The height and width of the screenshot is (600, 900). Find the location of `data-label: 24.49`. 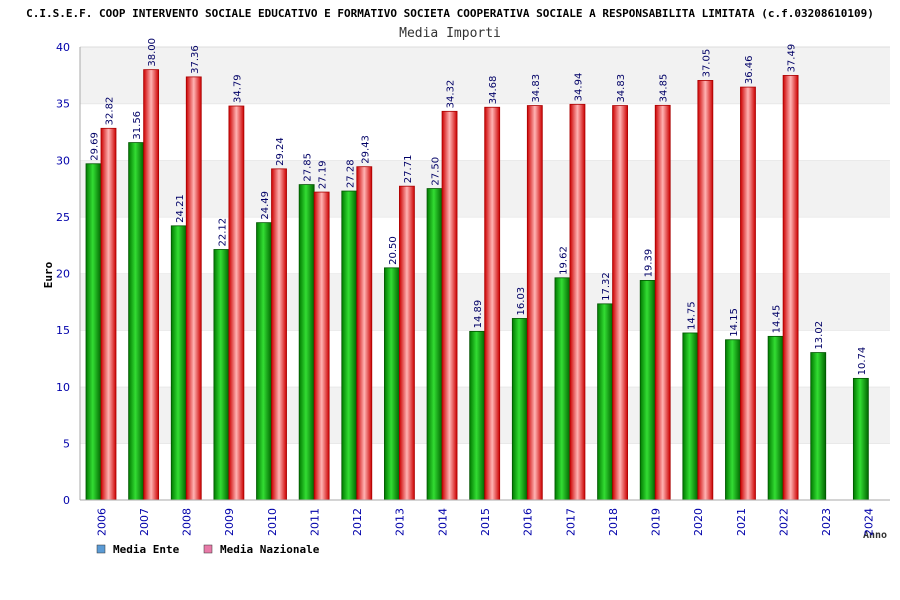

data-label: 24.49 is located at coordinates (265, 205).